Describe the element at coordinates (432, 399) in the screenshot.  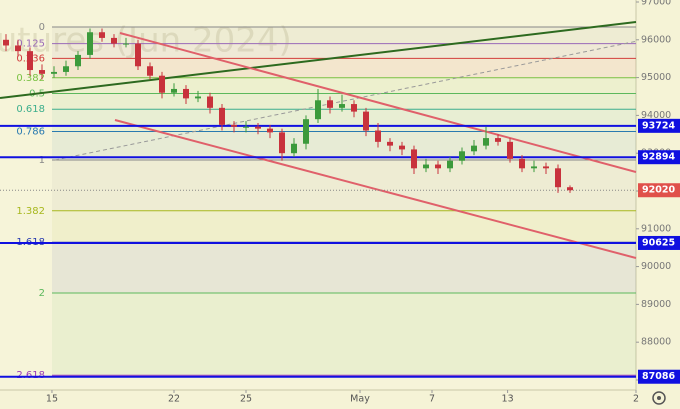
I see `x-tick-label: 7` at that location.